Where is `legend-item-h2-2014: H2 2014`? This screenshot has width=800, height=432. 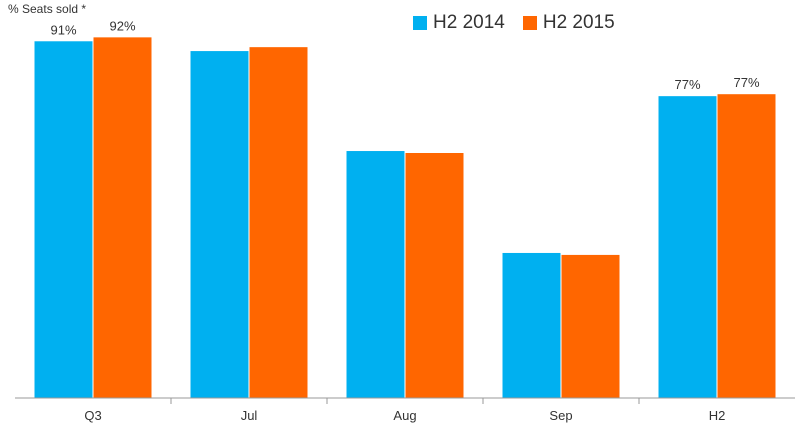
legend-item-h2-2014: H2 2014 is located at coordinates (459, 23).